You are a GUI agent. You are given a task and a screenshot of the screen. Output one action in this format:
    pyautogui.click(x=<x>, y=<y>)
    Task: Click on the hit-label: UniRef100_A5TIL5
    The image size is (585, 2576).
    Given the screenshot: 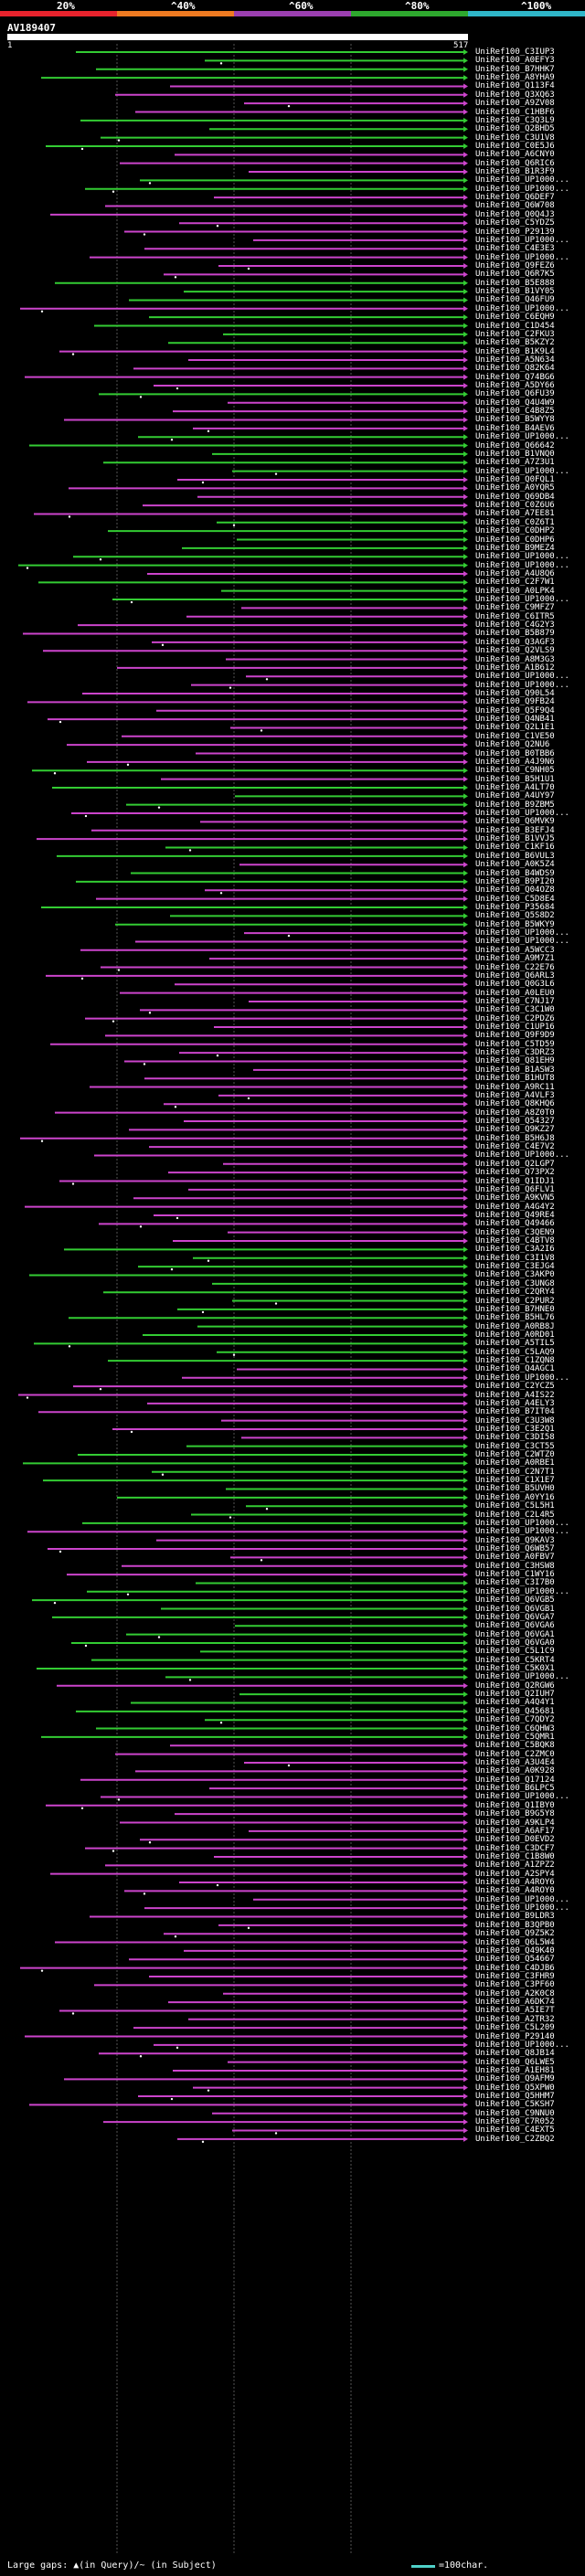 What is the action you would take?
    pyautogui.click(x=515, y=1344)
    